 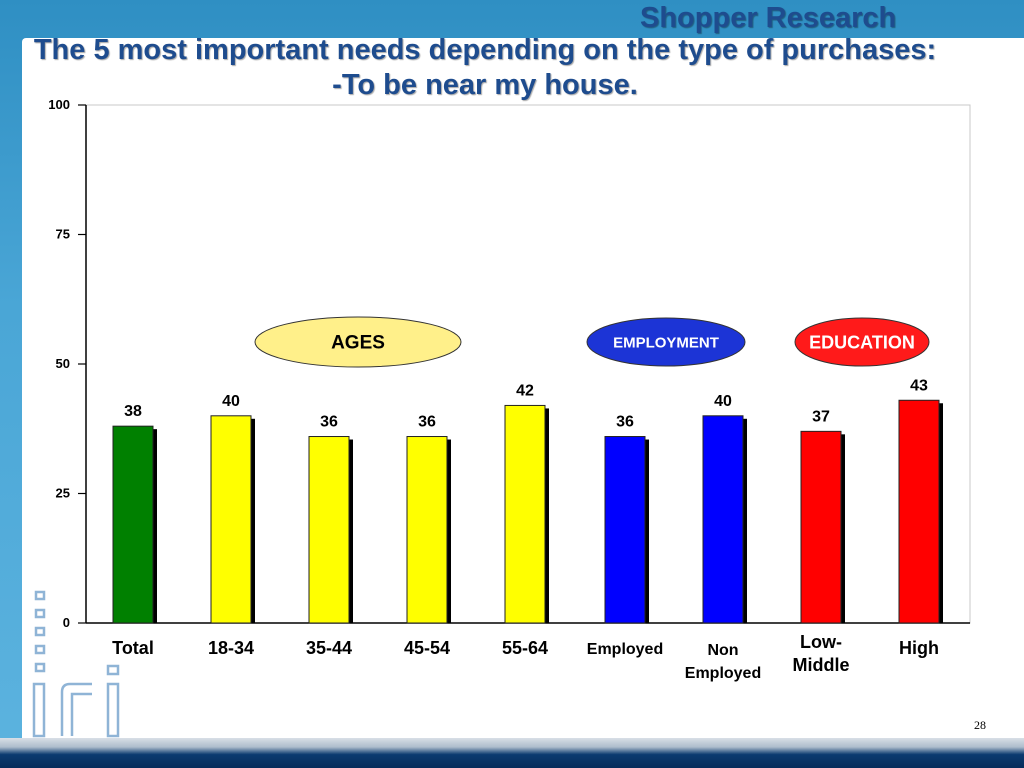 I want to click on category-label: Low-Middle, so click(x=821, y=653).